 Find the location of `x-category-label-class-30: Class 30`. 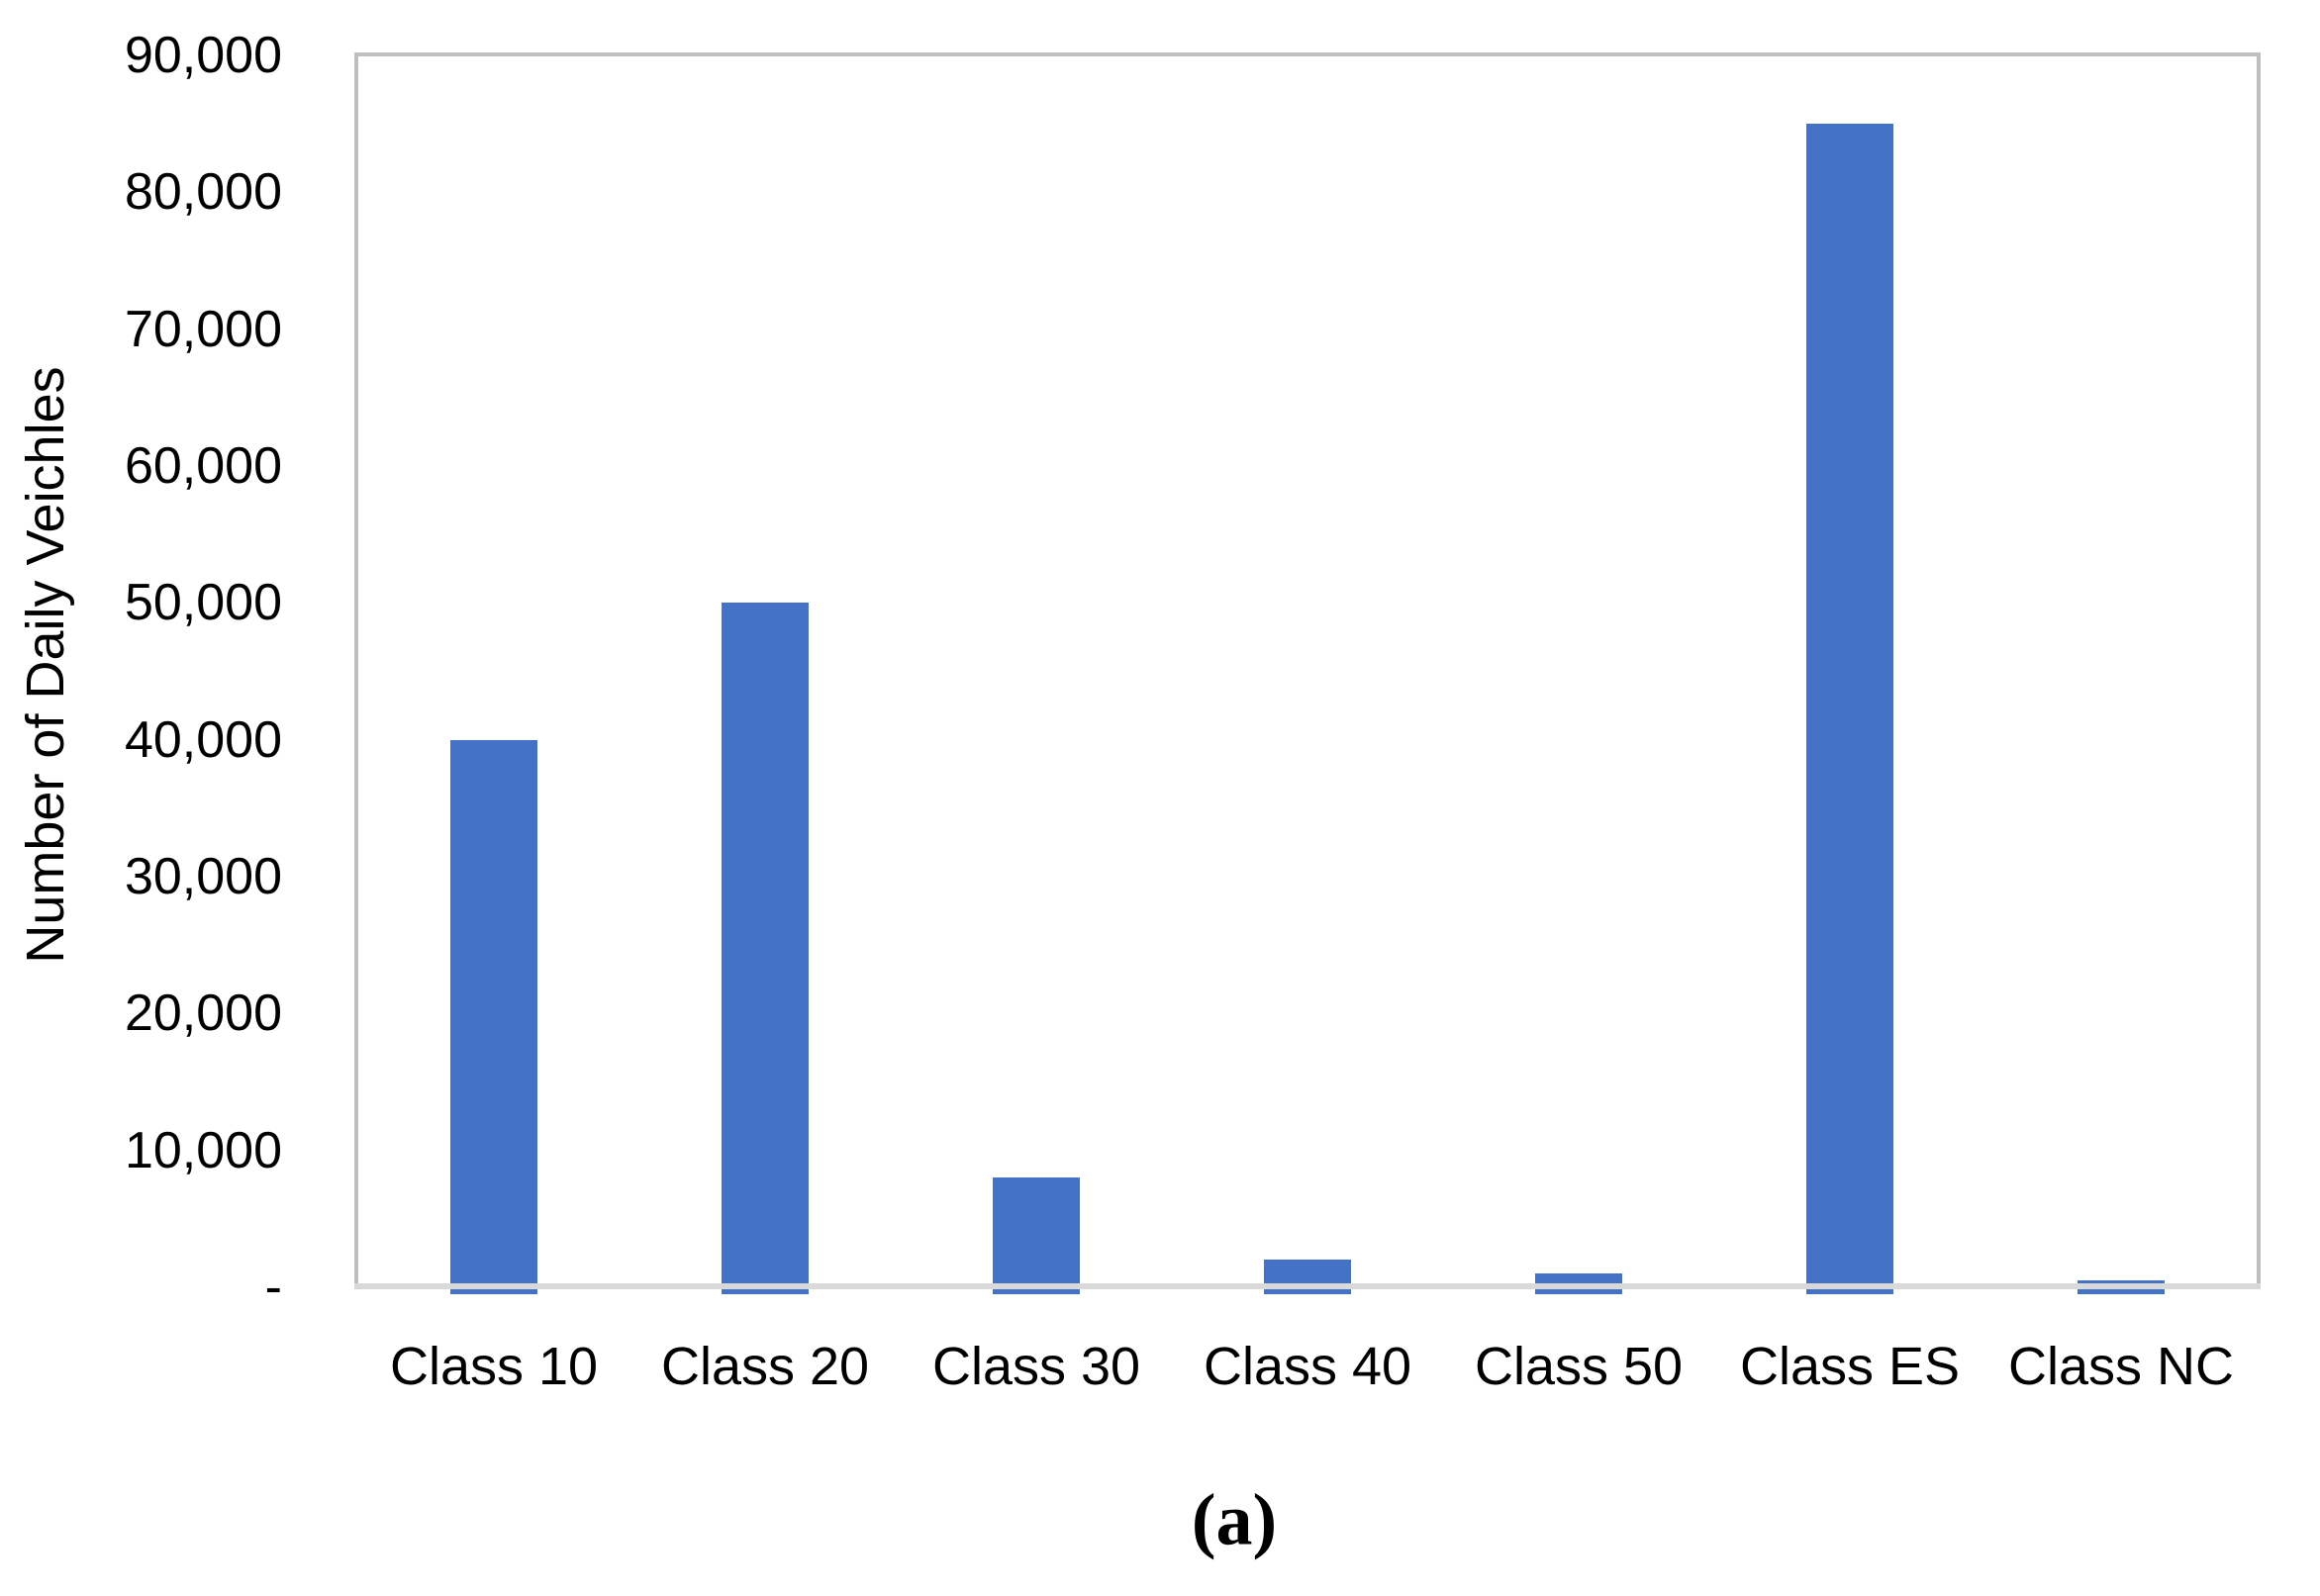

x-category-label-class-30: Class 30 is located at coordinates (1036, 1366).